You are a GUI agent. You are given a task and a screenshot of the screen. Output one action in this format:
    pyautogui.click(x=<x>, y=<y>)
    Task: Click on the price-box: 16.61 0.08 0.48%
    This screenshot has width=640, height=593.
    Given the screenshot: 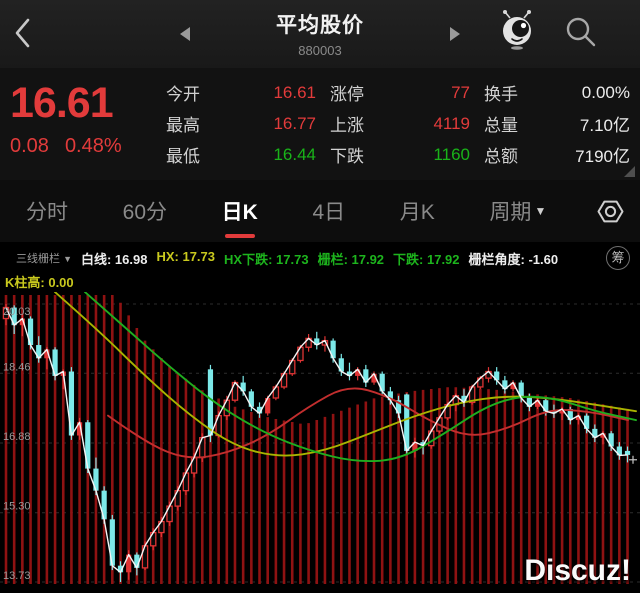 What is the action you would take?
    pyautogui.click(x=80, y=124)
    